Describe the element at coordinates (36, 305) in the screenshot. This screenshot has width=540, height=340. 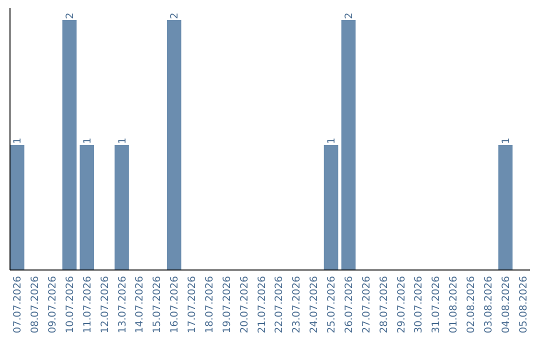
I see `x-tick-label: 08.07.2026` at that location.